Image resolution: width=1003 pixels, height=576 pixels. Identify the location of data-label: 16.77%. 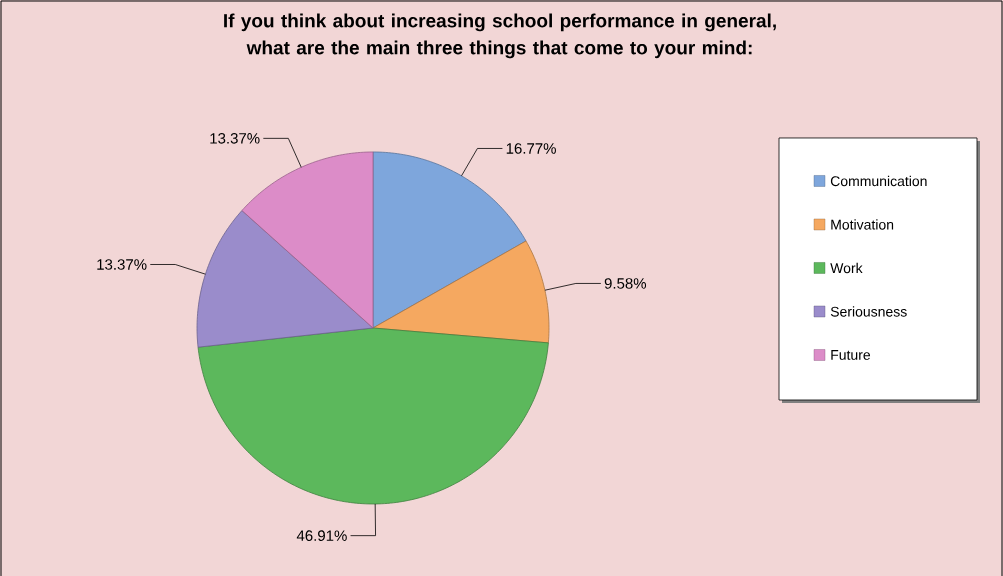
(531, 148).